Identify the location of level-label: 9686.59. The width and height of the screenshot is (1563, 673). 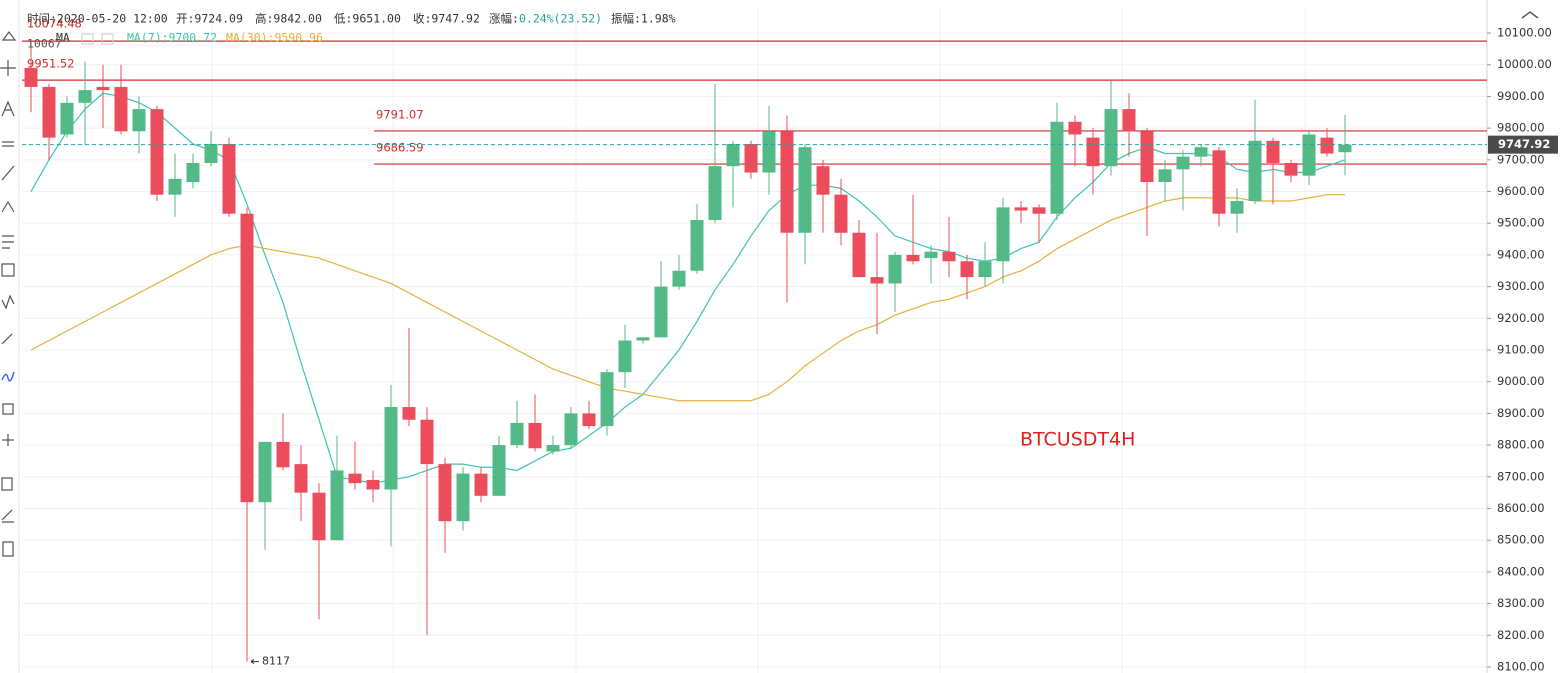
(400, 148).